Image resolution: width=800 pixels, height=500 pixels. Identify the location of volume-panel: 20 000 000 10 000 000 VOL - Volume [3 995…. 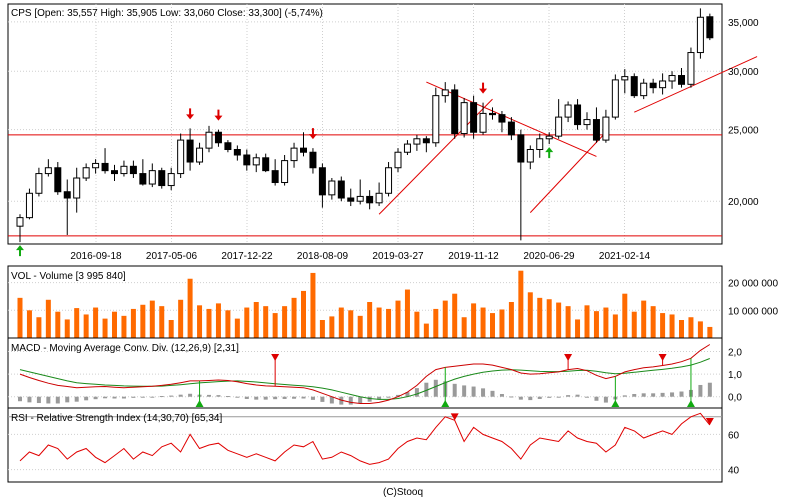
(392, 302).